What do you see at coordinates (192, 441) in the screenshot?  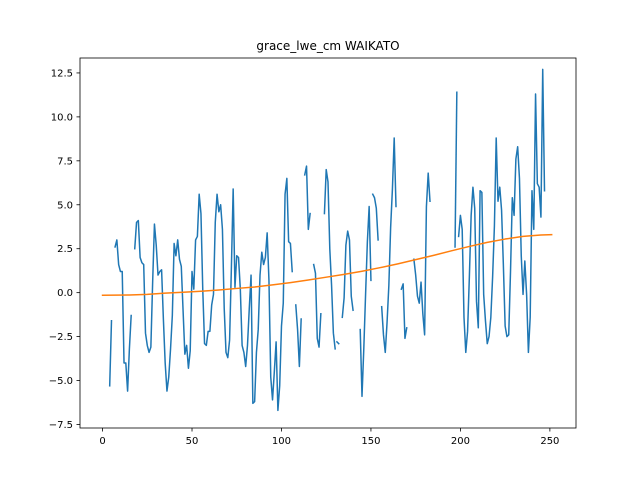 I see `x-tick-label: 50` at bounding box center [192, 441].